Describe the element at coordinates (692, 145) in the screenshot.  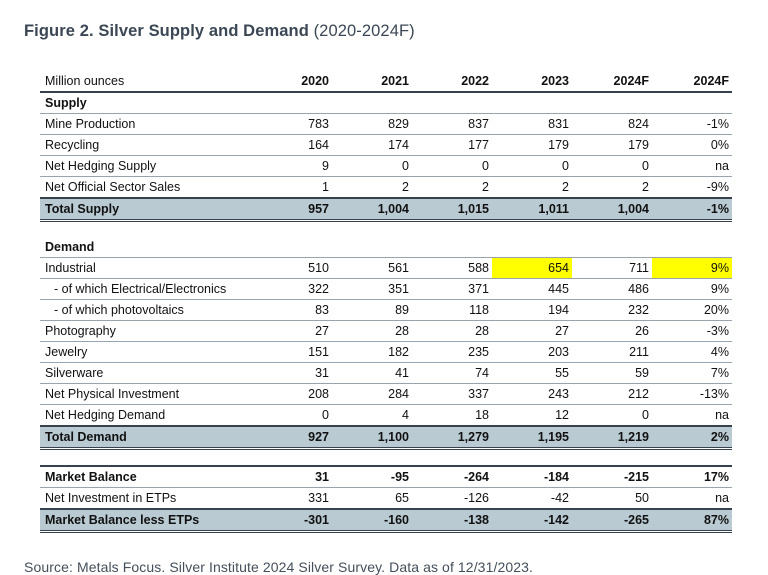
I see `value-cell: 0%` at that location.